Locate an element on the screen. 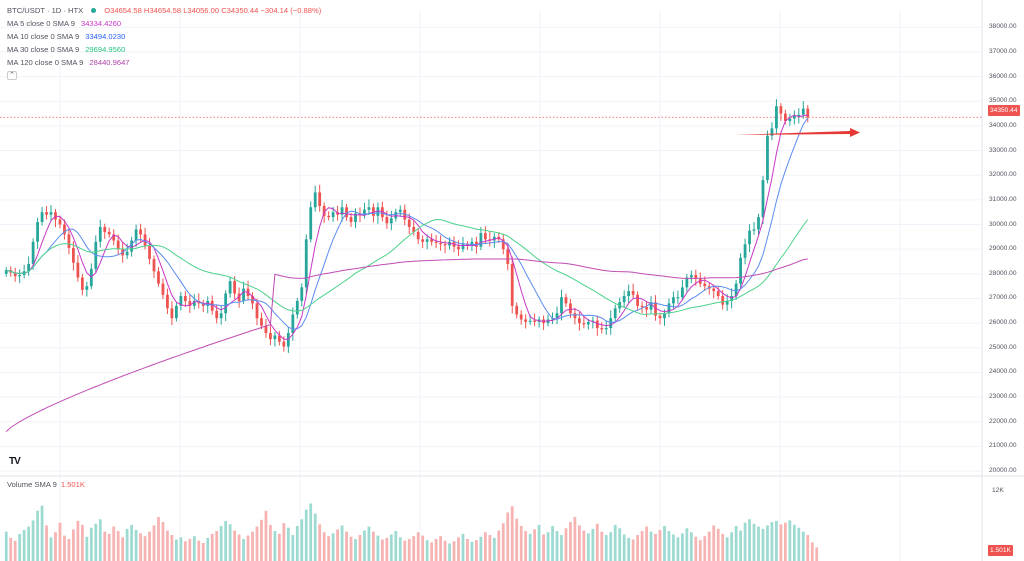  ma30-name: MA 30 close 0 SMA 9 is located at coordinates (43, 49).